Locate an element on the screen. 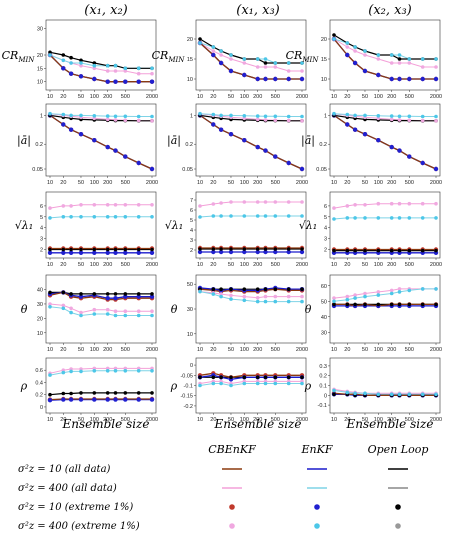 This screenshot has height=550, width=450. y-tick-label: 0.2 is located at coordinates (39, 145).